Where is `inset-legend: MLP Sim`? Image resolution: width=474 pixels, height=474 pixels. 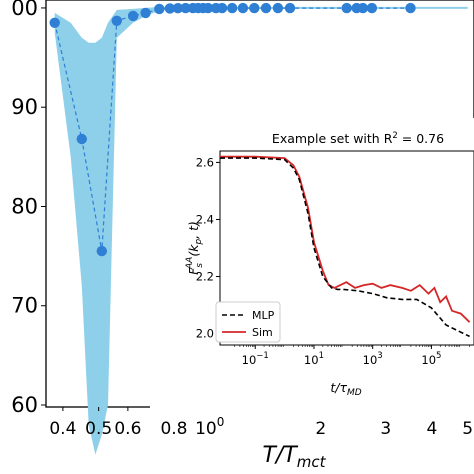 inset-legend: MLP Sim is located at coordinates (248, 322).